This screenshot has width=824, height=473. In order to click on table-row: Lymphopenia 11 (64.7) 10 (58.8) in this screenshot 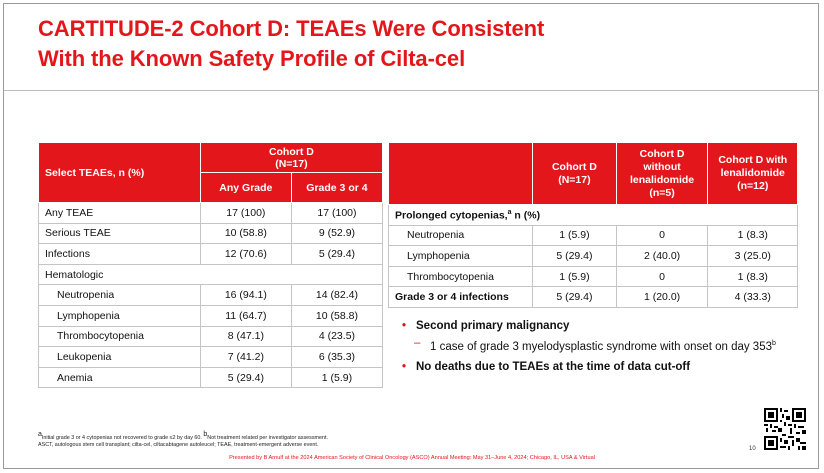, I will do `click(211, 315)`.